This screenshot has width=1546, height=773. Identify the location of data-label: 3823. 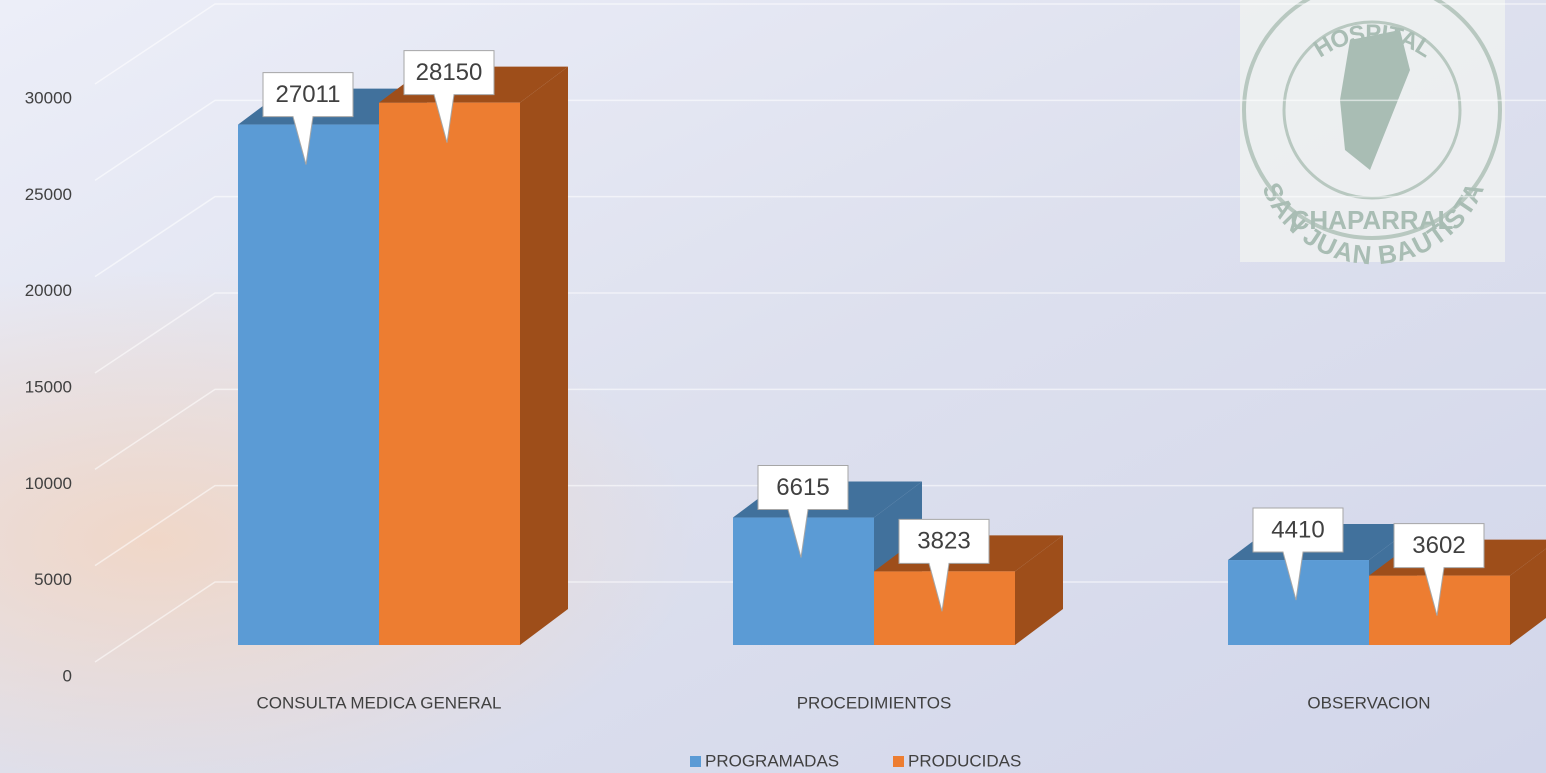
(943, 541).